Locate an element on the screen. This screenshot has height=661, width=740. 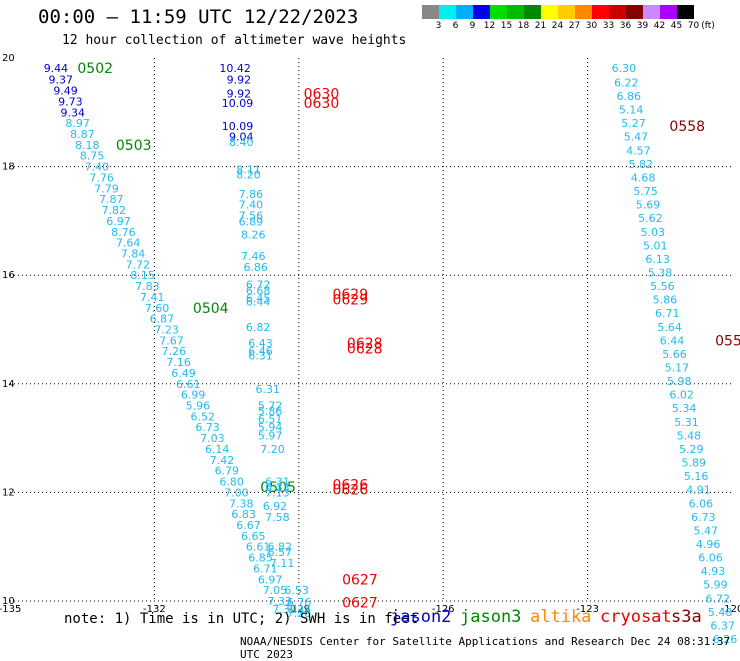
wave-height-value: 7.41 is located at coordinates (152, 297).